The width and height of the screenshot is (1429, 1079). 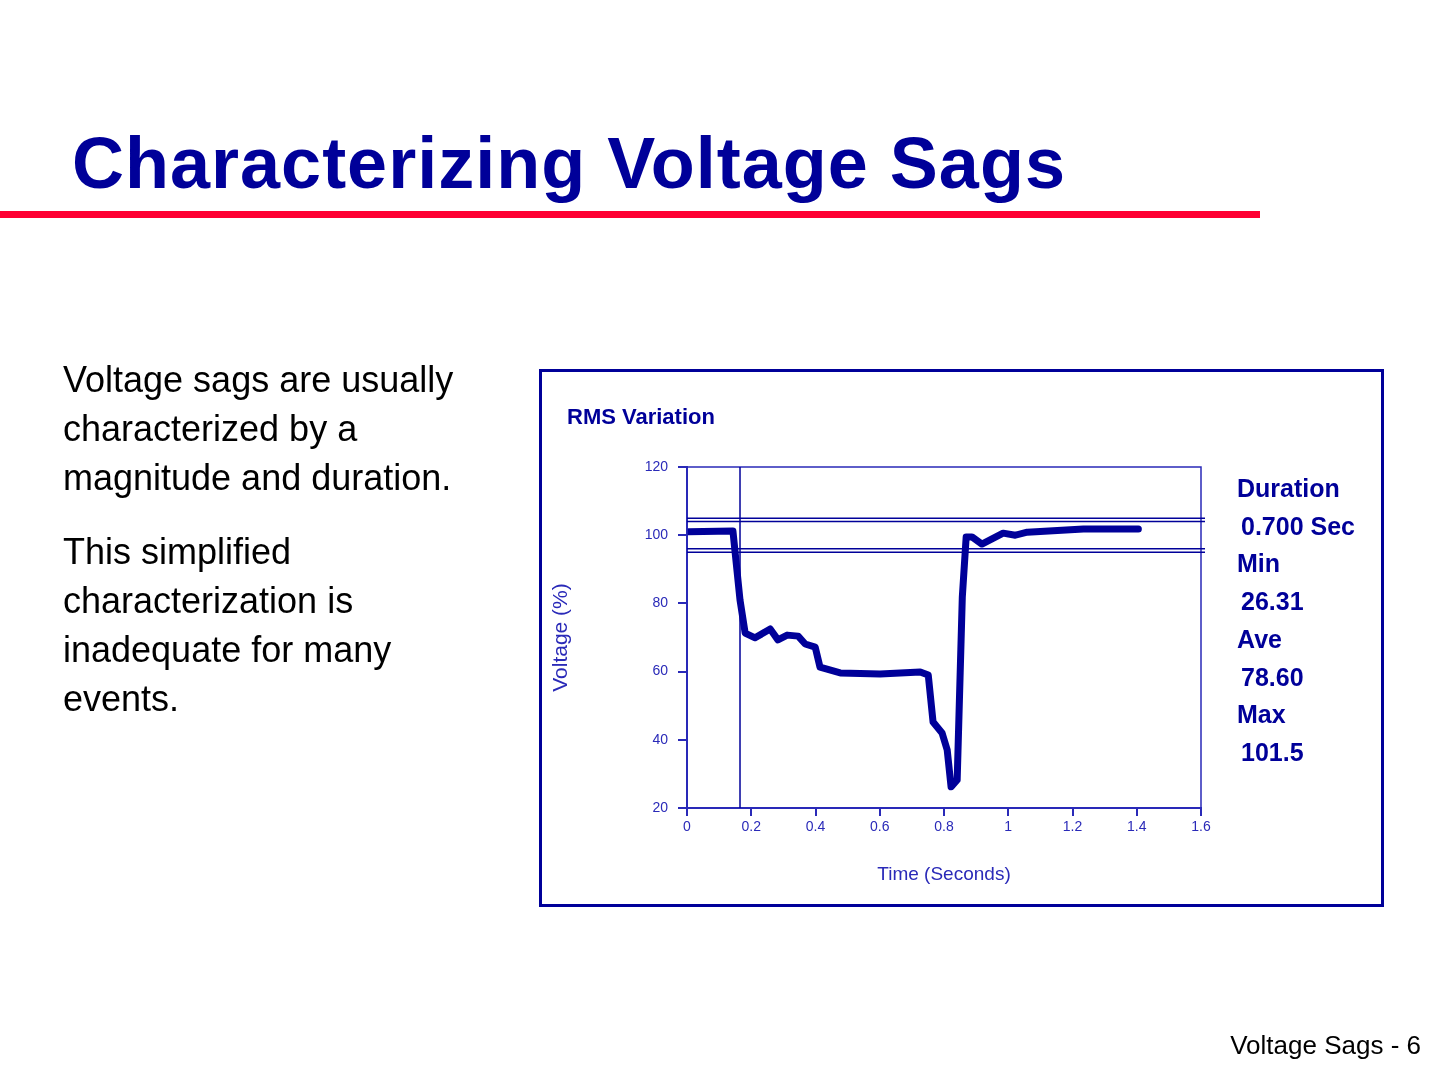 I want to click on text: Duration, so click(x=1288, y=488).